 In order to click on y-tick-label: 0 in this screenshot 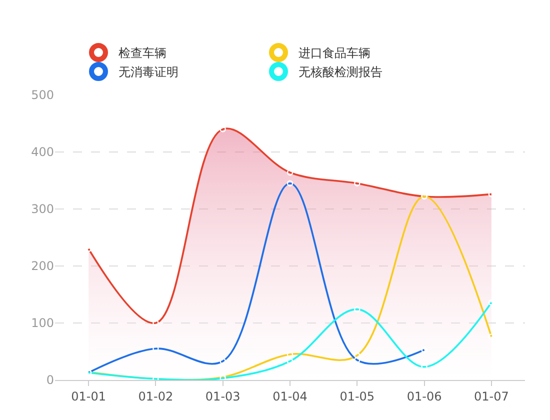, I will do `click(50, 380)`.